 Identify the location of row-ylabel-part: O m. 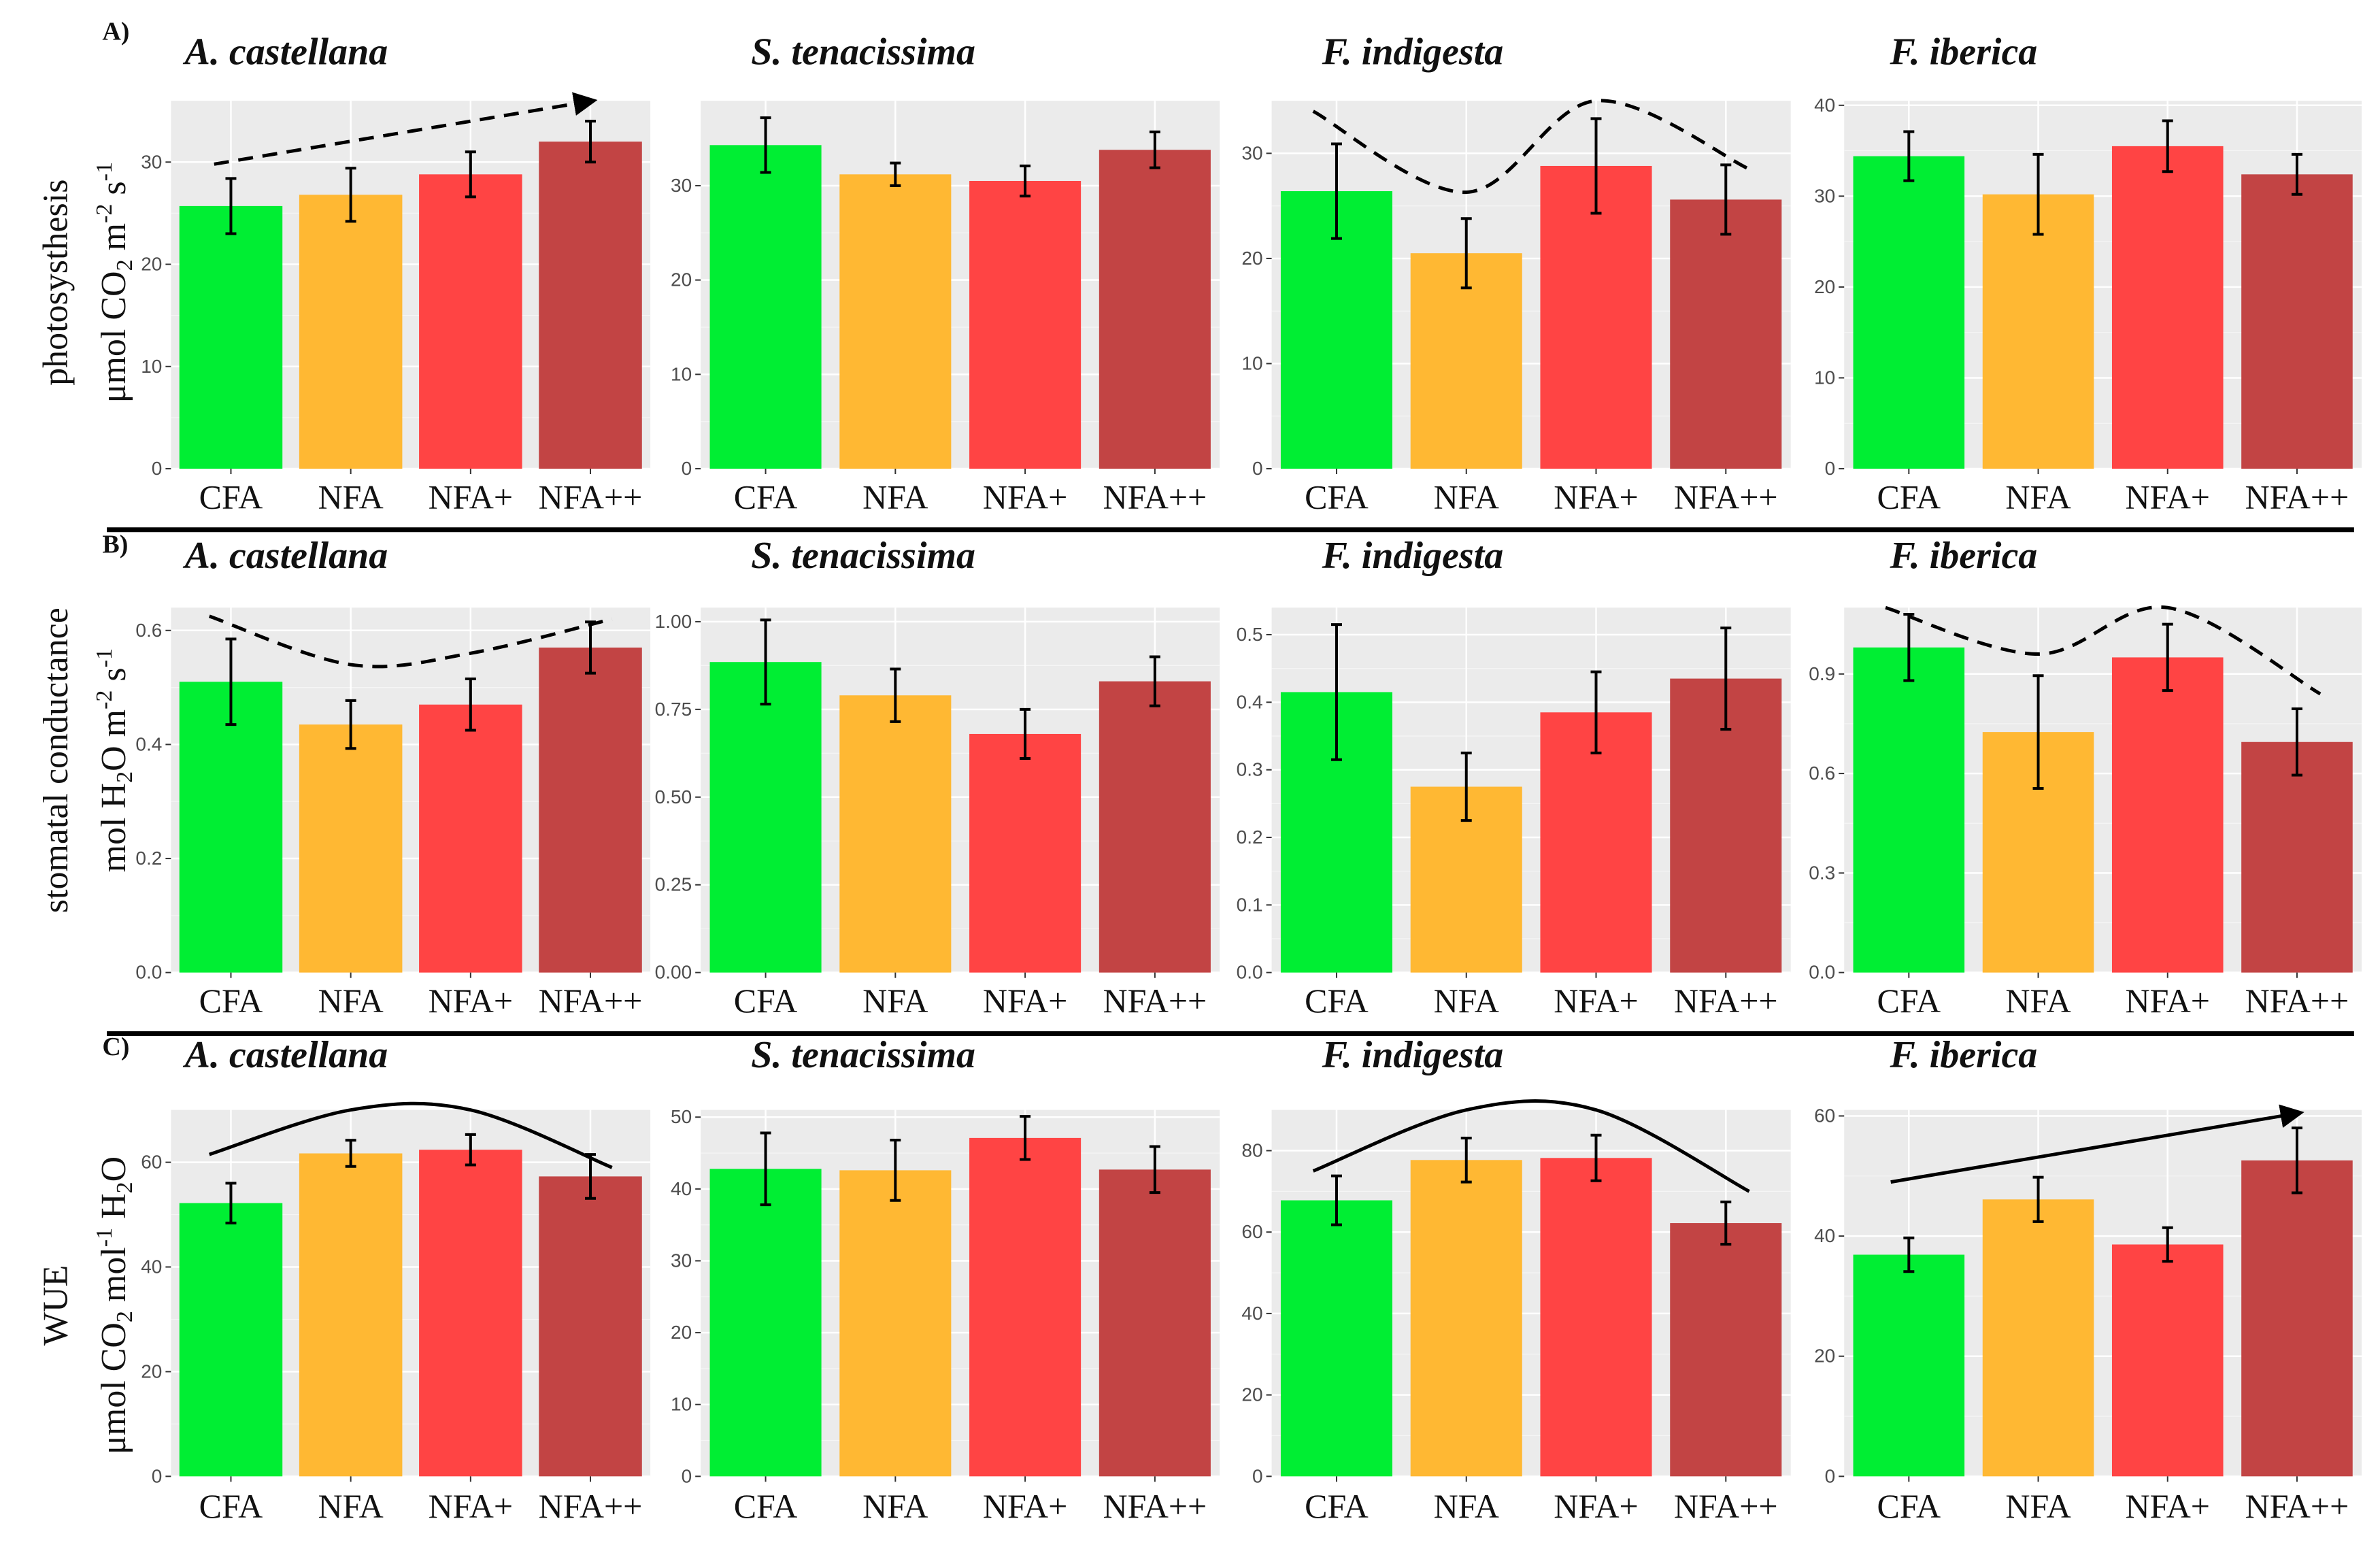
(114, 740).